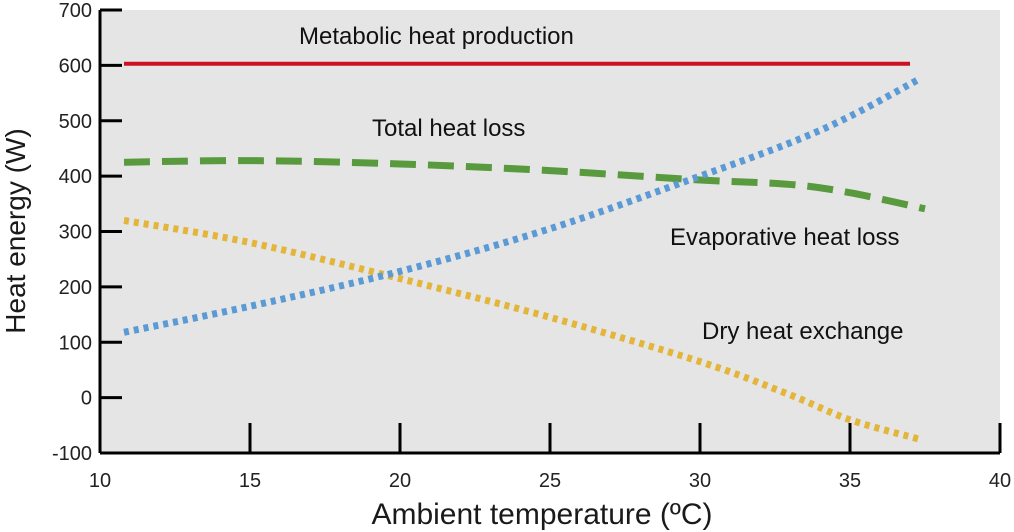 The height and width of the screenshot is (532, 1014). Describe the element at coordinates (700, 481) in the screenshot. I see `x-tick-label: 30` at that location.